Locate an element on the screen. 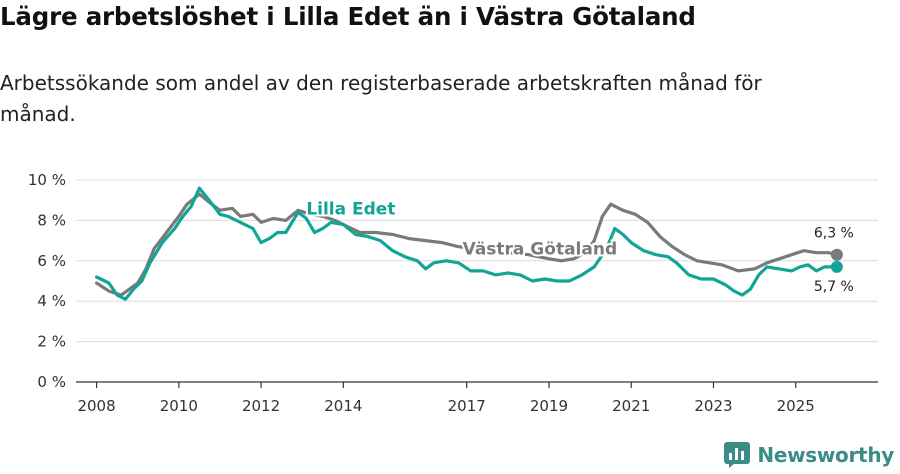  x-tick-label: 2010 is located at coordinates (179, 406).